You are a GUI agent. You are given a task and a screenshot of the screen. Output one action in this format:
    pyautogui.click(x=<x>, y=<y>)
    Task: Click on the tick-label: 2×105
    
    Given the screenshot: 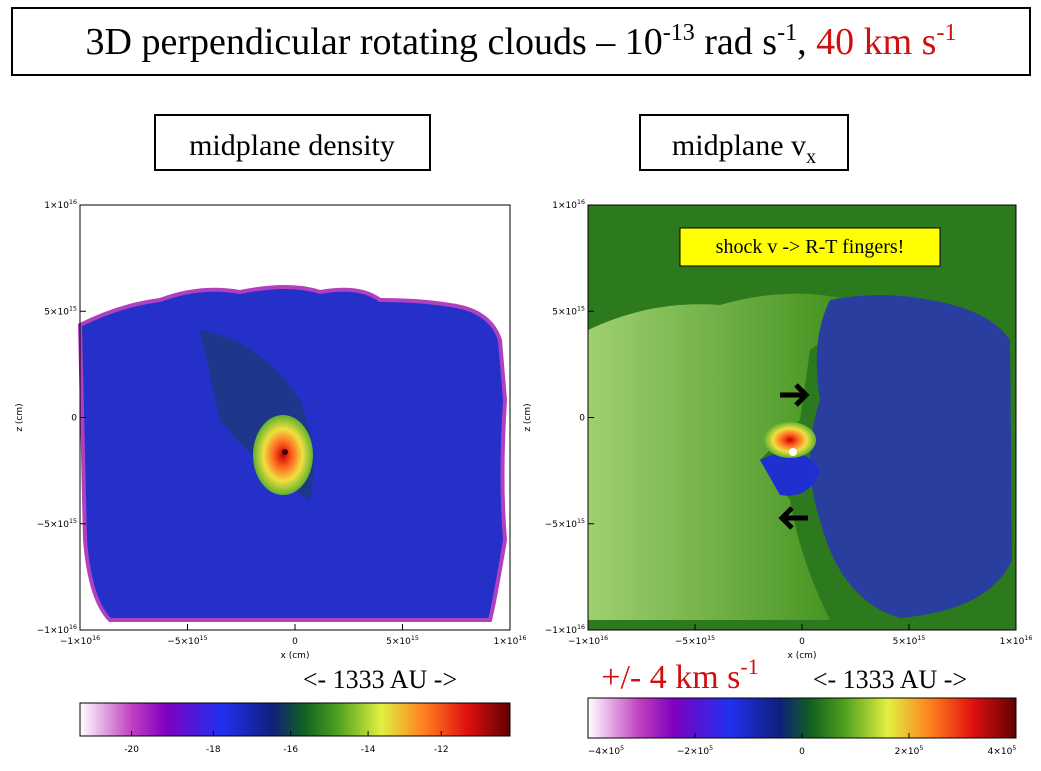 What is the action you would take?
    pyautogui.click(x=909, y=751)
    